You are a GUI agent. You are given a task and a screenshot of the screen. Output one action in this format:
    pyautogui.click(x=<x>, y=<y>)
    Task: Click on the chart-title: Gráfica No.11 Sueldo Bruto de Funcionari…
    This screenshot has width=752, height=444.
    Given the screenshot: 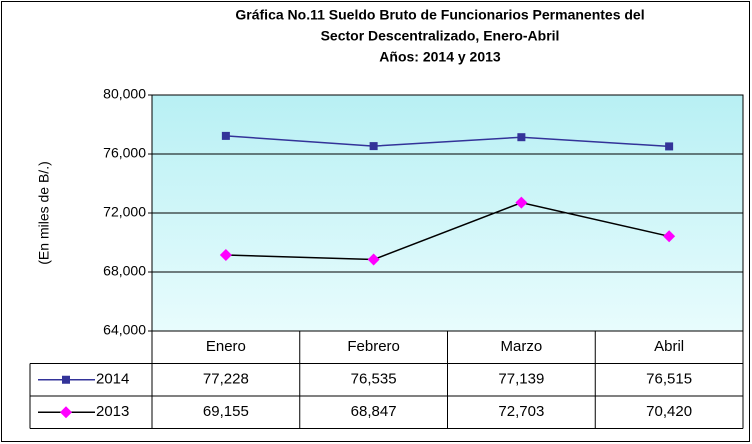 What is the action you would take?
    pyautogui.click(x=439, y=15)
    